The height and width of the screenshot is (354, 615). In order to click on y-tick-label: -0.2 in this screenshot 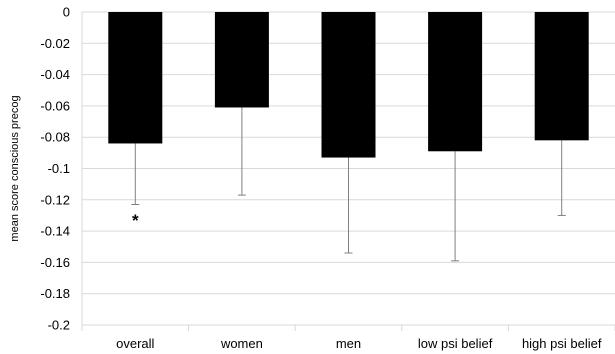, I will do `click(59, 325)`.